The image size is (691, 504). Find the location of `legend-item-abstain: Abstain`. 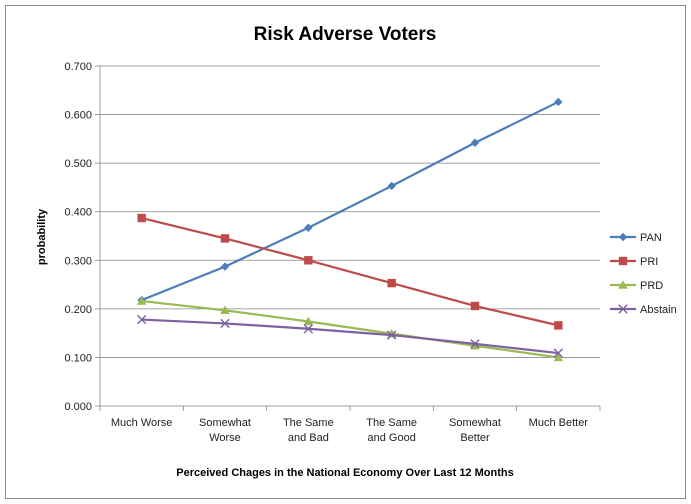

legend-item-abstain: Abstain is located at coordinates (643, 310).